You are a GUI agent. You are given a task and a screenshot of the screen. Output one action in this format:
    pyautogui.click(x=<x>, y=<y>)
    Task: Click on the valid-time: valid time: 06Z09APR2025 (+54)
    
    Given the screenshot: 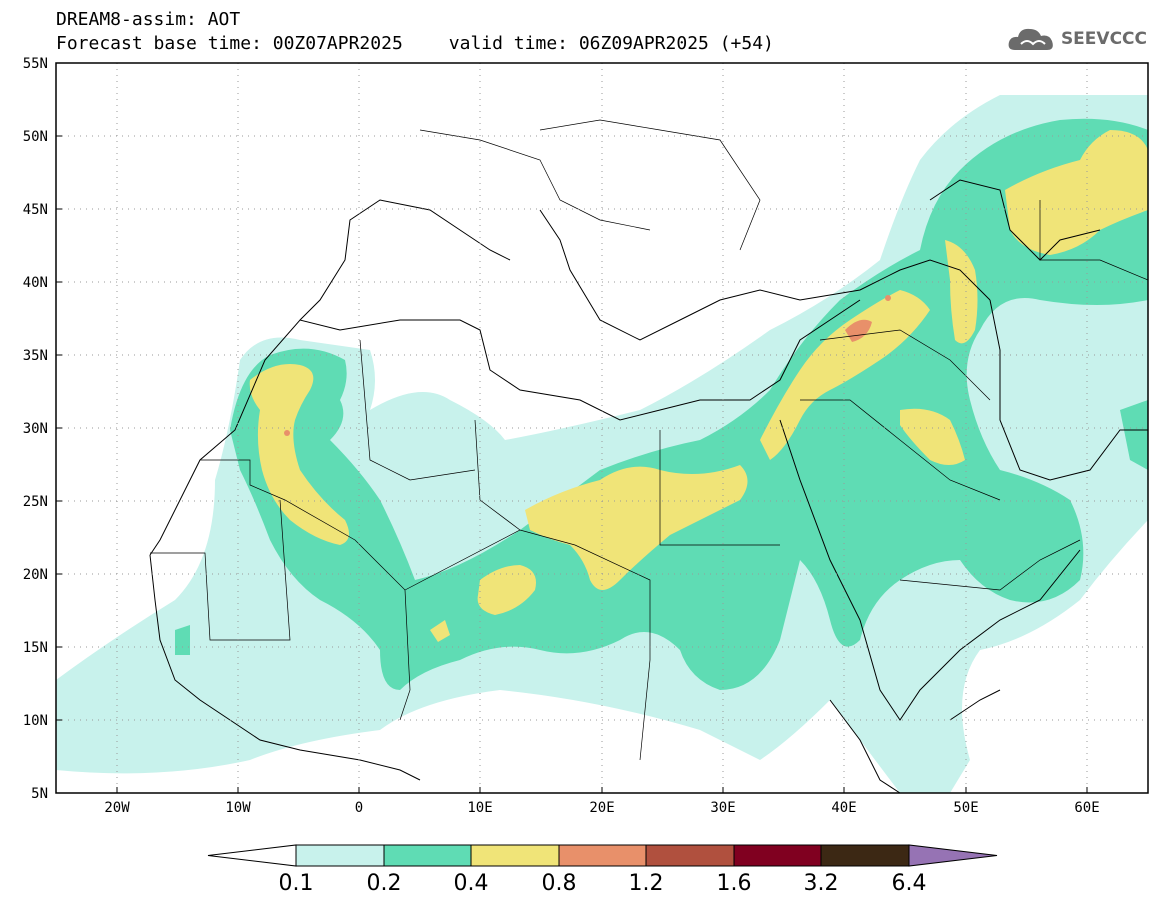 What is the action you would take?
    pyautogui.click(x=611, y=43)
    